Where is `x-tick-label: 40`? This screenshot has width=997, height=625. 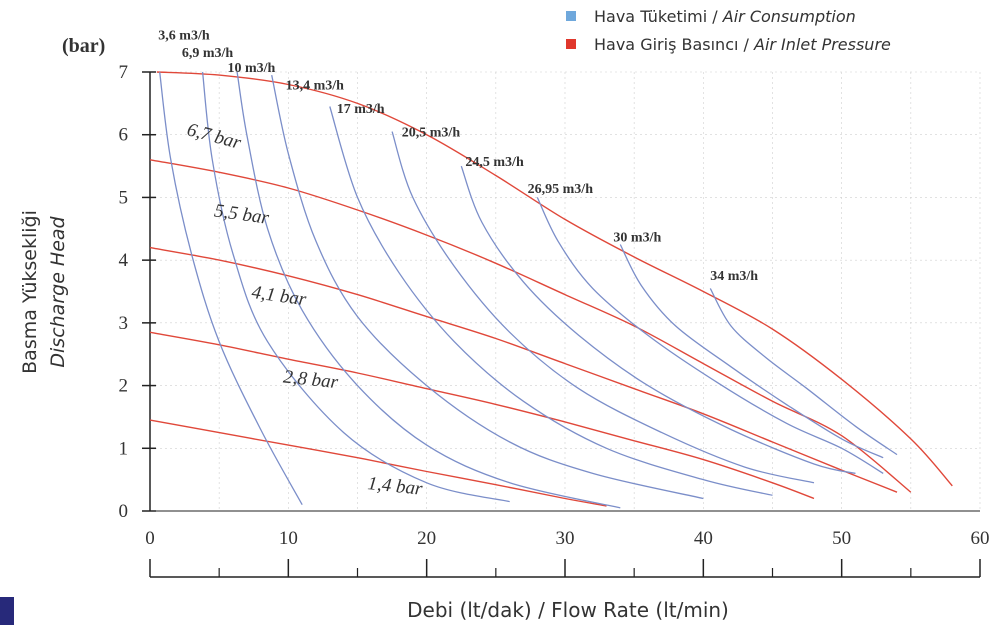
x-tick-label: 40 is located at coordinates (703, 538).